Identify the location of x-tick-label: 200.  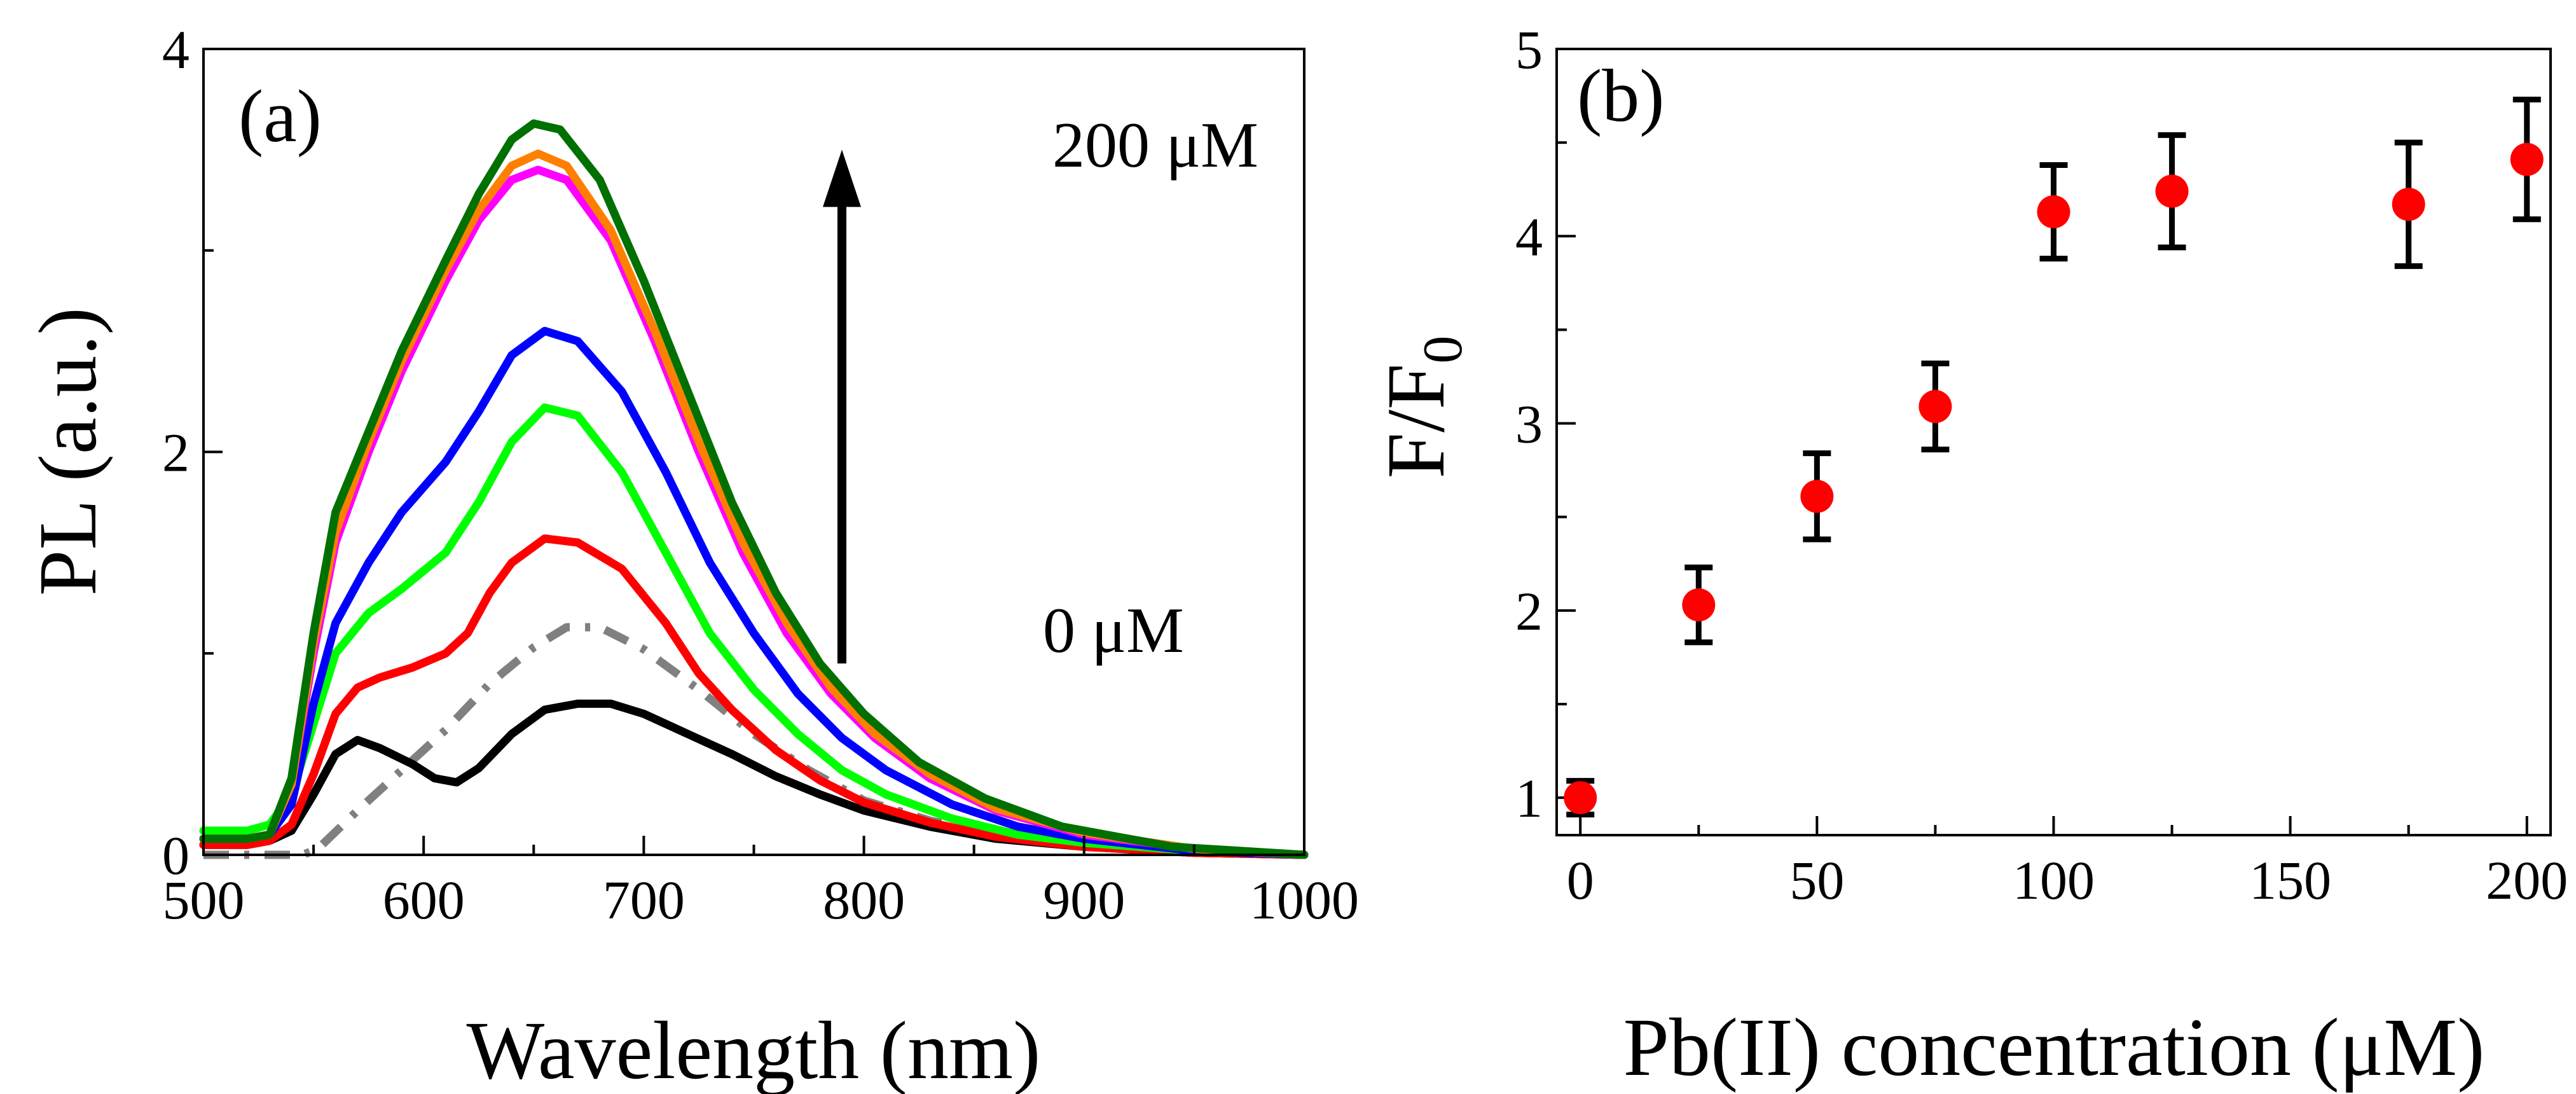
(2527, 880).